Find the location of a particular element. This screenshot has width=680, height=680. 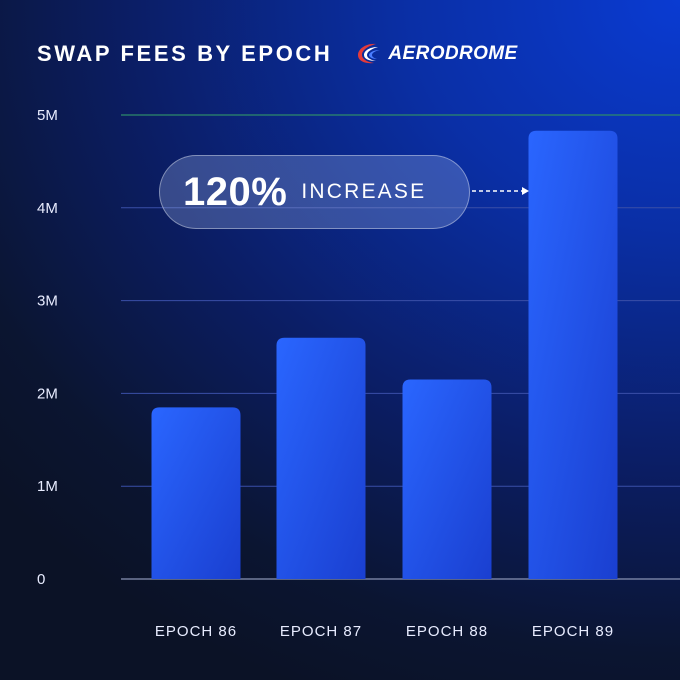

brand: AERODROME is located at coordinates (435, 54).